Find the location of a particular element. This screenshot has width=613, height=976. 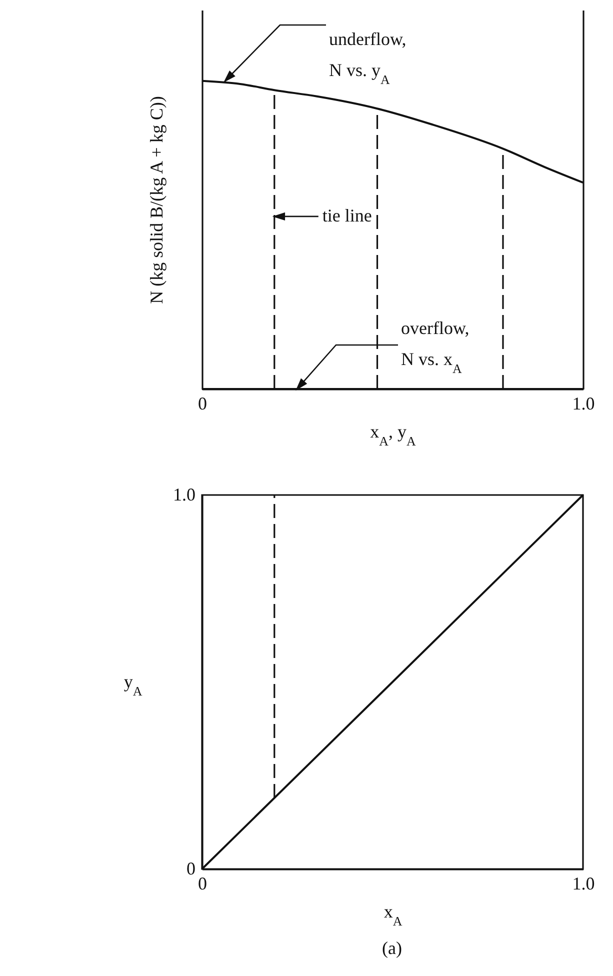

annotation: overflow, N vs. x$_{A}$ is located at coordinates (435, 347).